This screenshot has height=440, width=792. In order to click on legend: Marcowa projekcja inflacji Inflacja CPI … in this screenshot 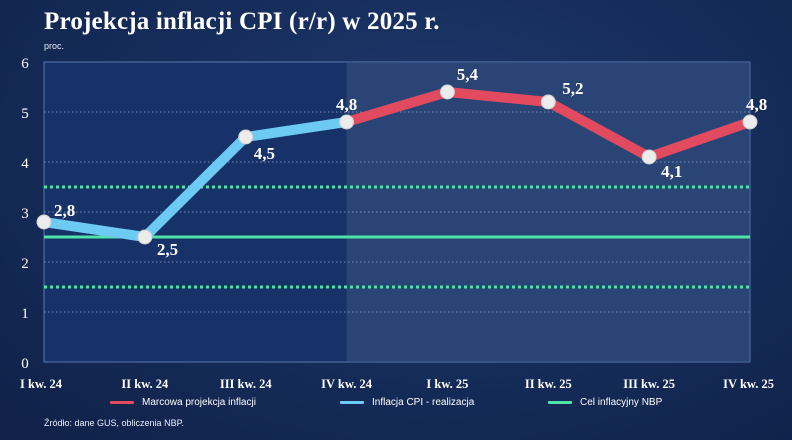, I will do `click(396, 406)`.